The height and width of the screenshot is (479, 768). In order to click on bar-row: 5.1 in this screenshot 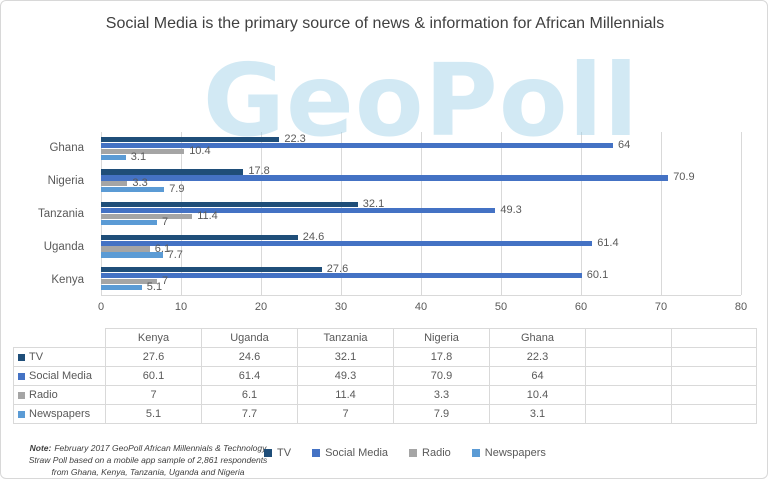, I will do `click(421, 287)`.